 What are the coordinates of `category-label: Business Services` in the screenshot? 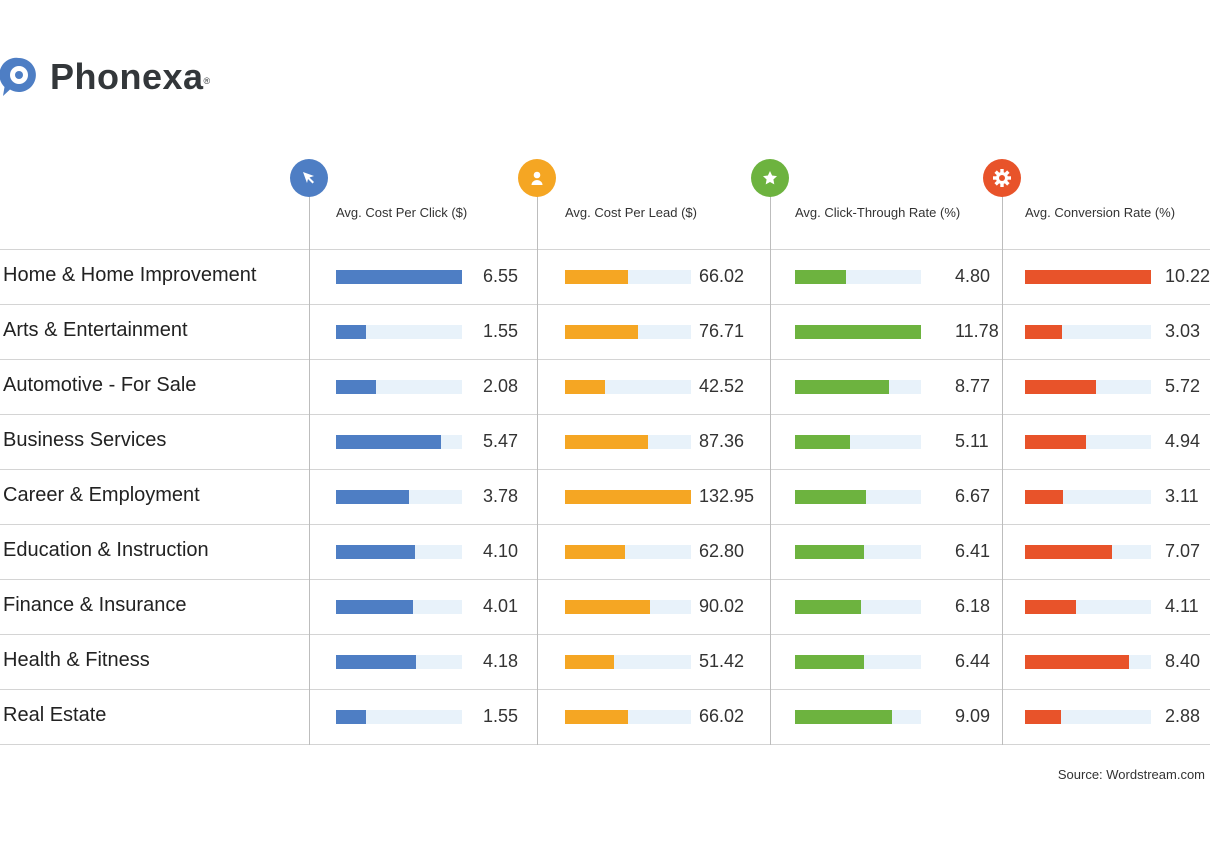 It's located at (85, 440).